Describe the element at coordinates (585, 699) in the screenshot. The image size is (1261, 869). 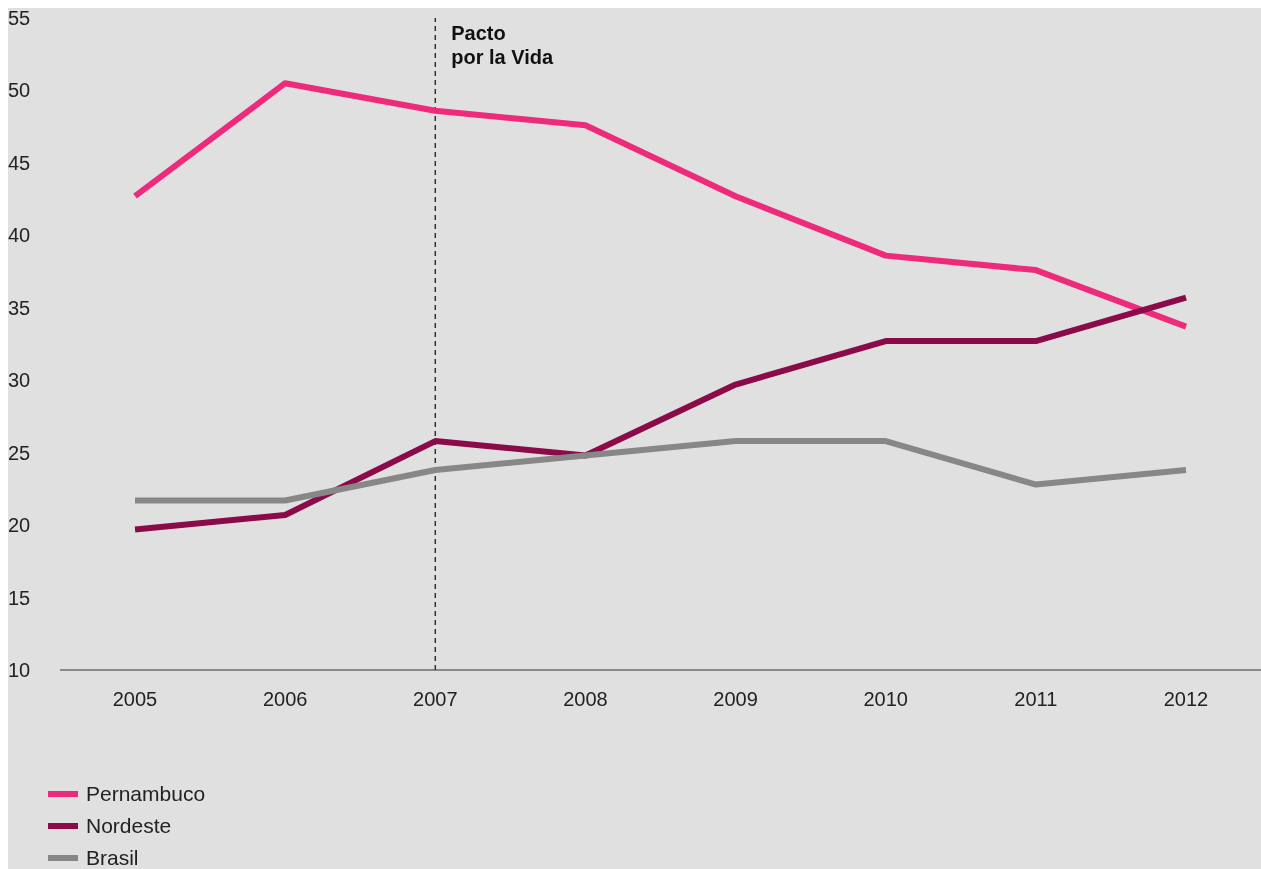
I see `x-tick-label: 2008` at that location.